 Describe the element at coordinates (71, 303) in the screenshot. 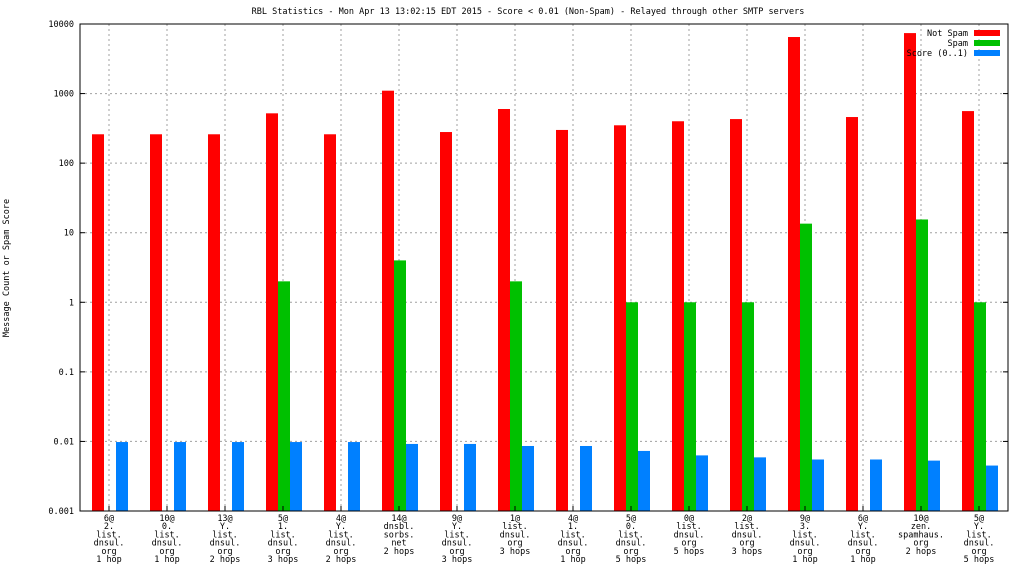

I see `y-tick-label: 1` at that location.